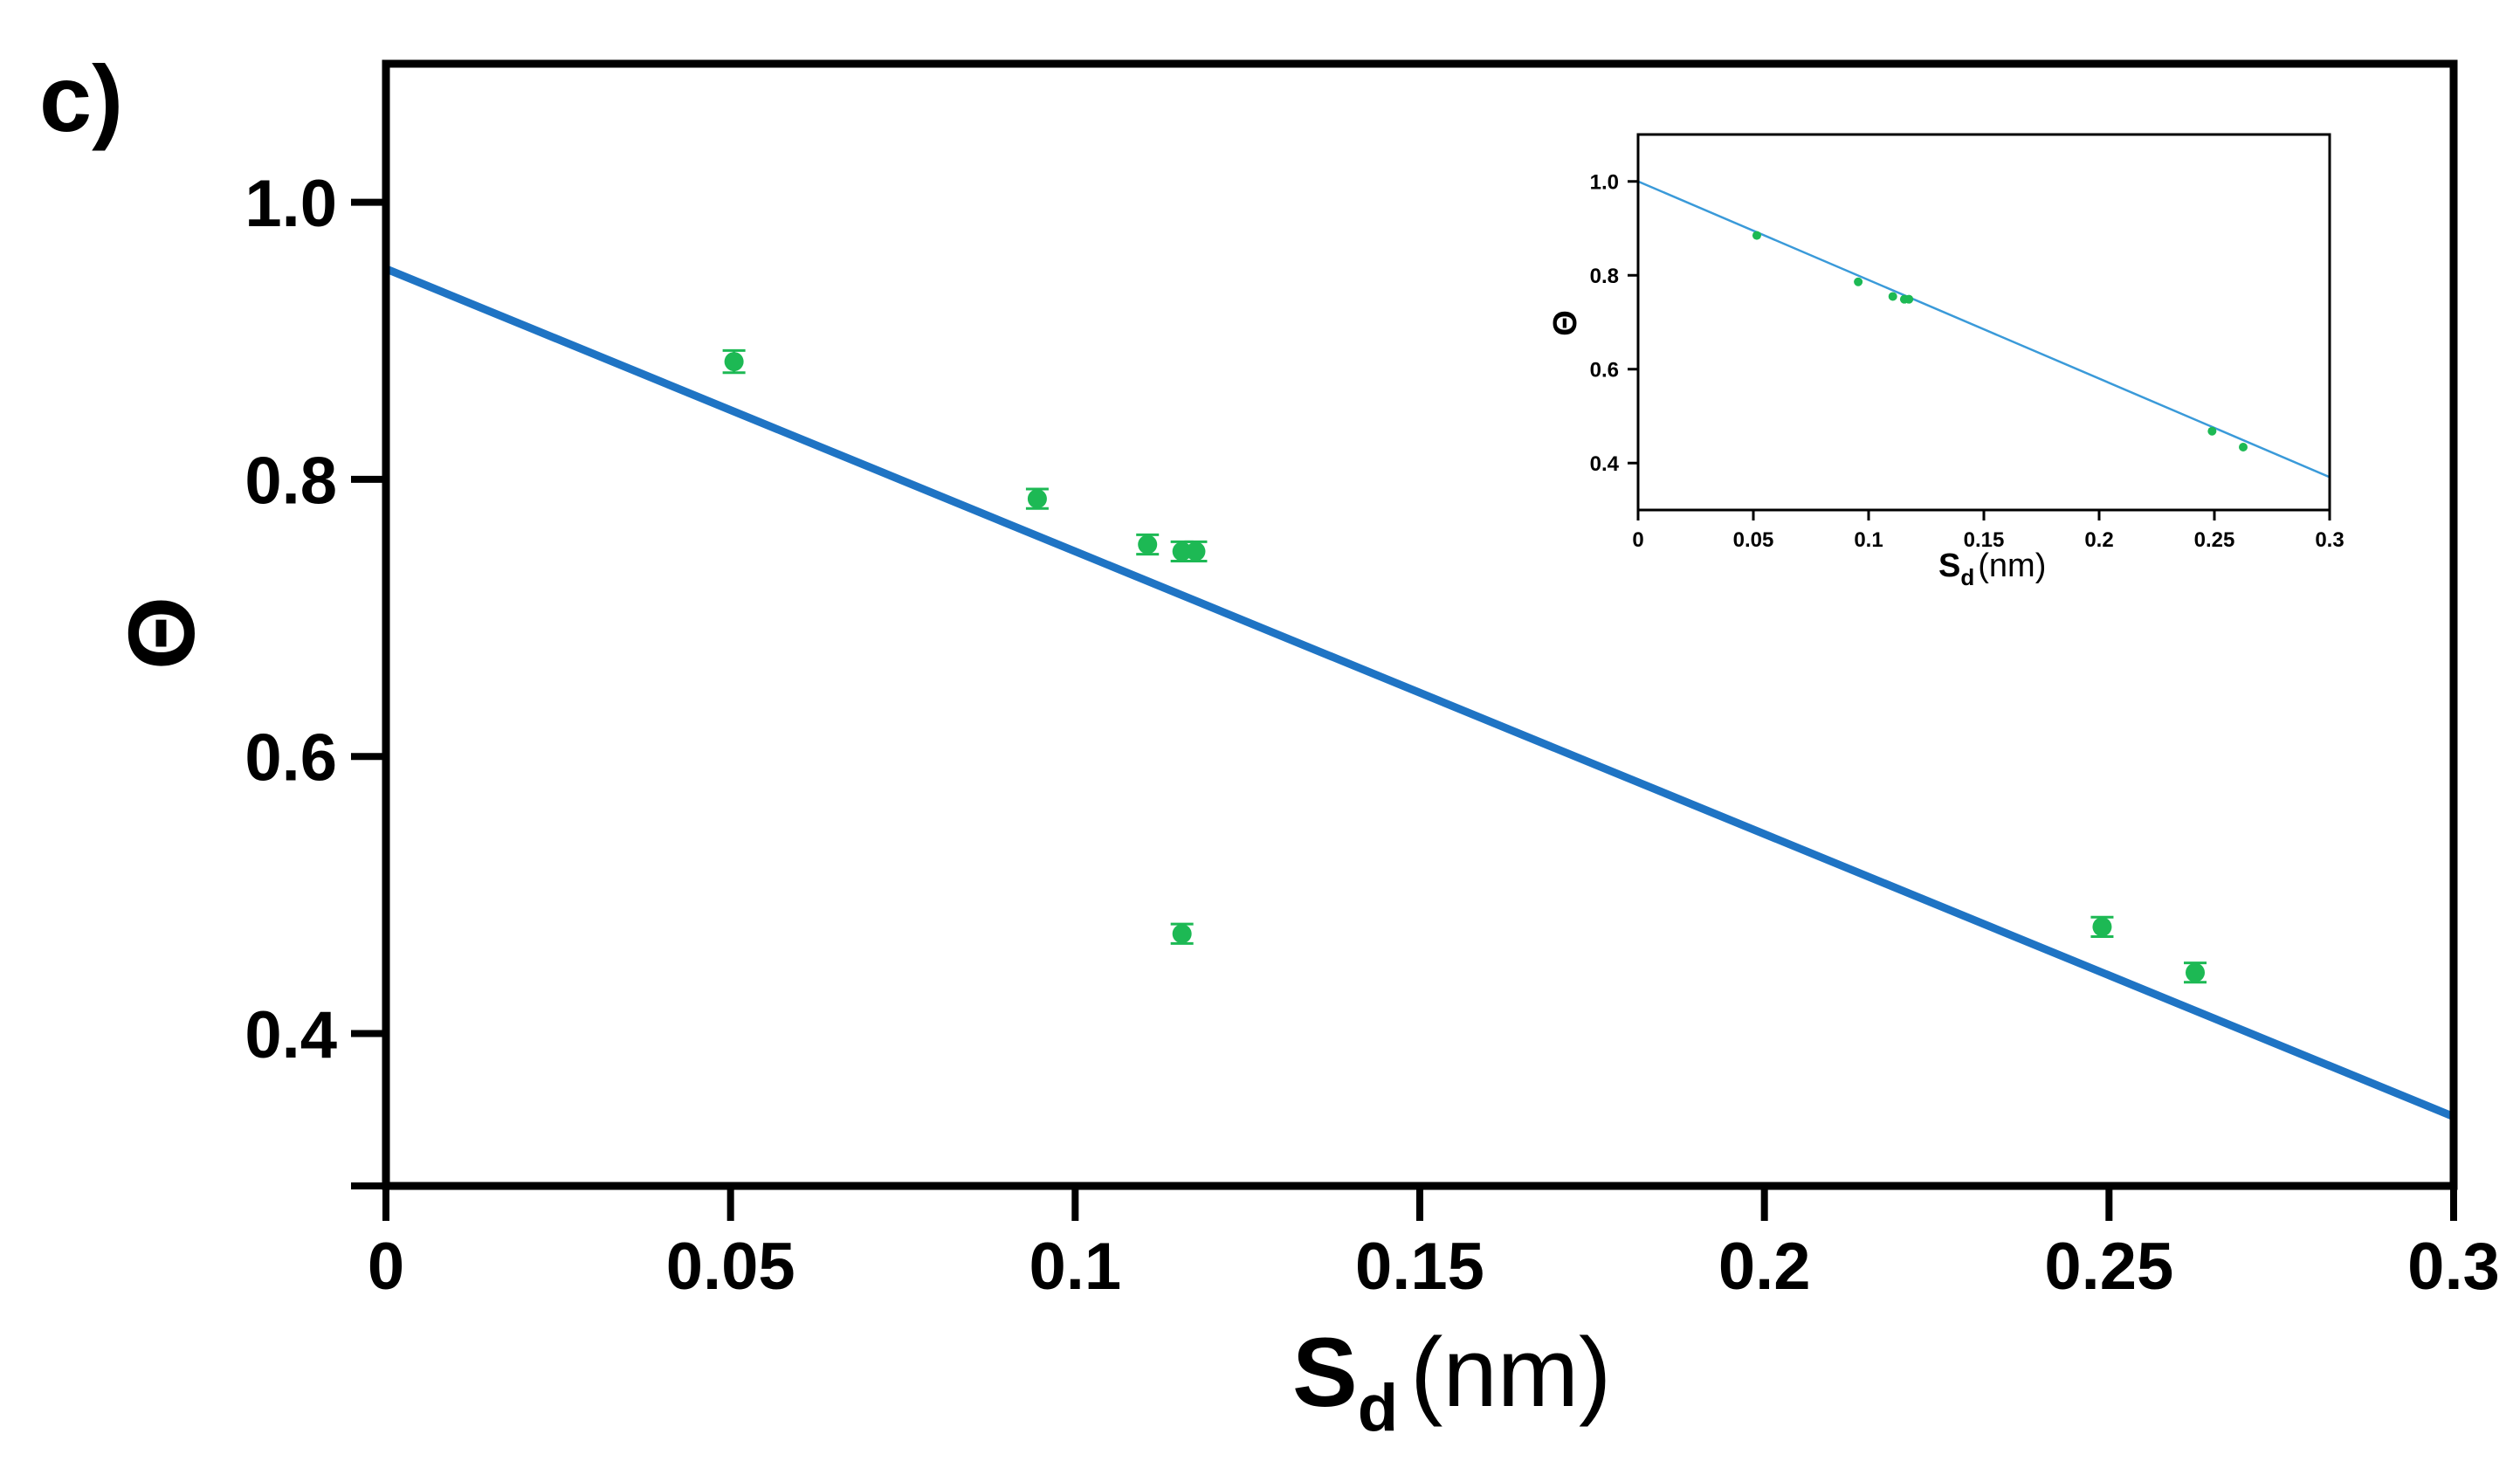 The height and width of the screenshot is (1468, 2520). Describe the element at coordinates (730, 1267) in the screenshot. I see `main-x-tick-label: 0.05` at that location.